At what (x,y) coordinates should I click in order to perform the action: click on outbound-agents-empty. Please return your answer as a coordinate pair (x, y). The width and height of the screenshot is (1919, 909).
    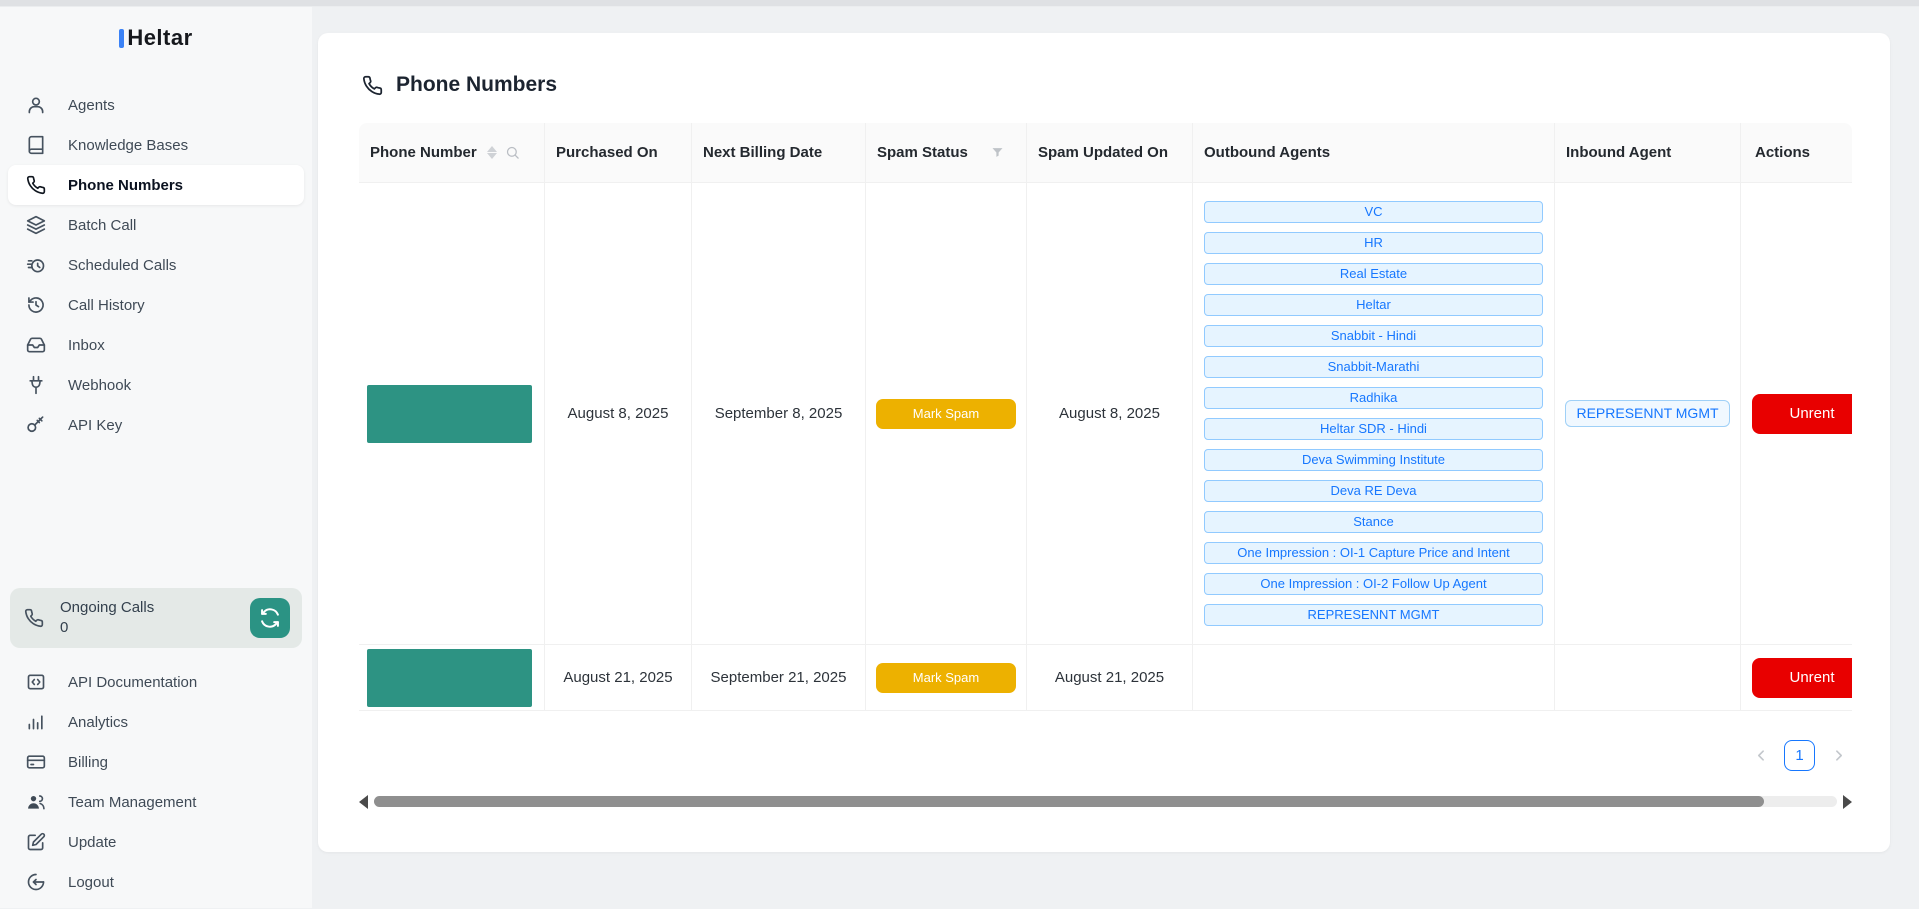
    Looking at the image, I should click on (1374, 678).